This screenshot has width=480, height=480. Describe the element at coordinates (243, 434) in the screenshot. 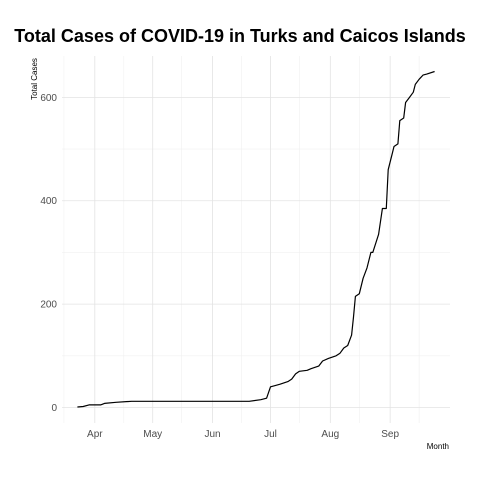

I see `x-axis-ticks: Apr May Jun Jul Aug Sep` at that location.